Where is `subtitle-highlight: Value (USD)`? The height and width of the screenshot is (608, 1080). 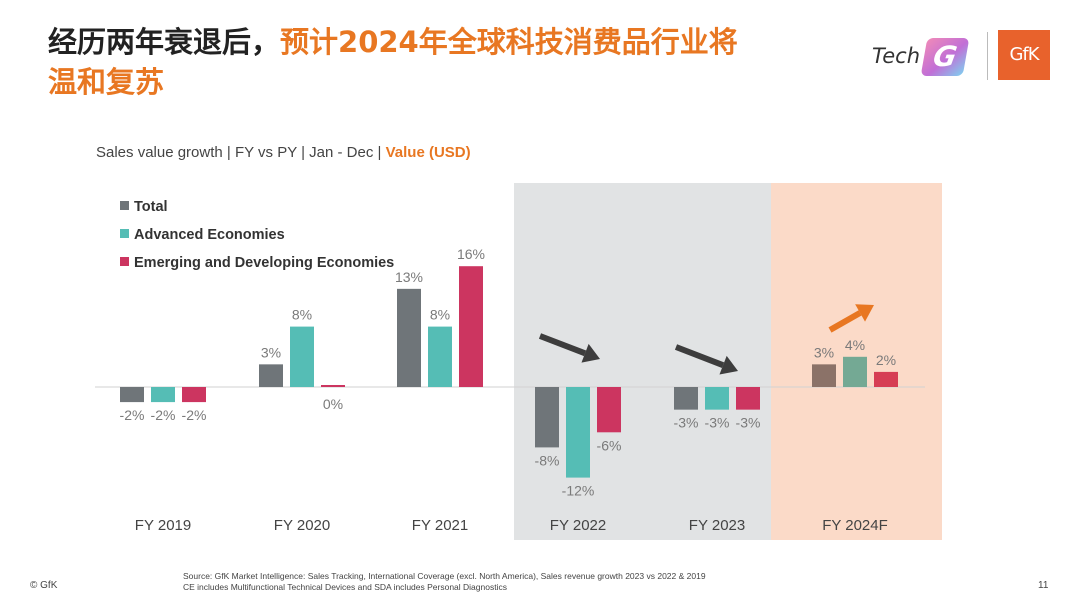
subtitle-highlight: Value (USD) is located at coordinates (428, 152).